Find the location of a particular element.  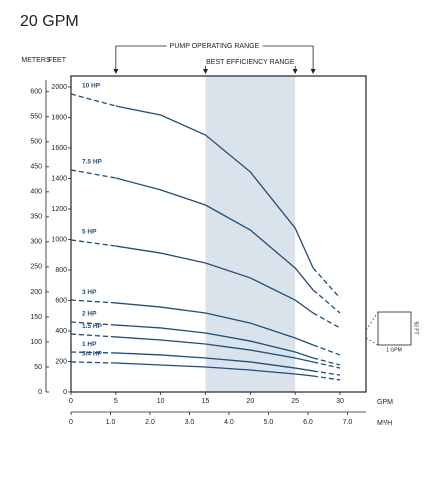

x2-tick-label: 2.0 is located at coordinates (150, 422).